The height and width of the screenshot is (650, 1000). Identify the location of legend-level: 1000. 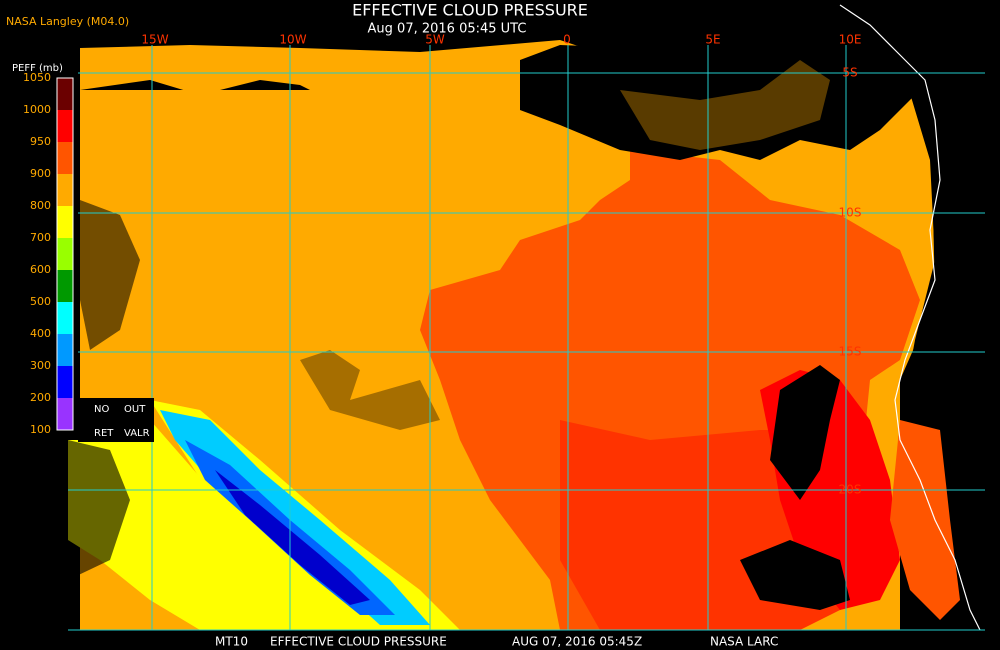
(37, 109).